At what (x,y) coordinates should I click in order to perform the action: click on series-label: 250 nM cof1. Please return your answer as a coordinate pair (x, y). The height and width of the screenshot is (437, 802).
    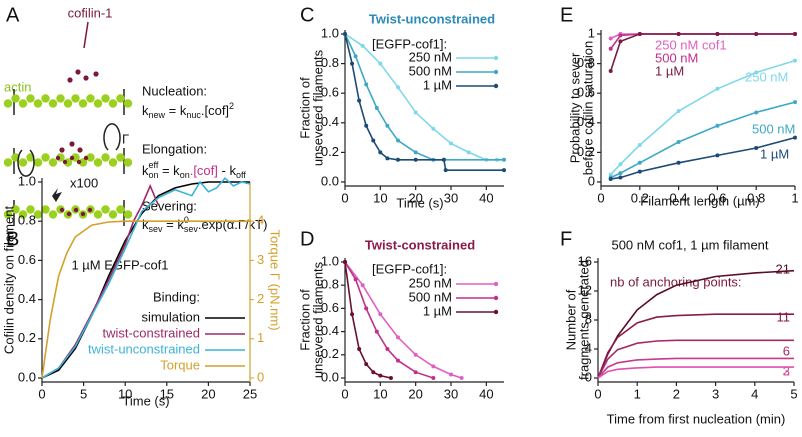
    Looking at the image, I should click on (691, 44).